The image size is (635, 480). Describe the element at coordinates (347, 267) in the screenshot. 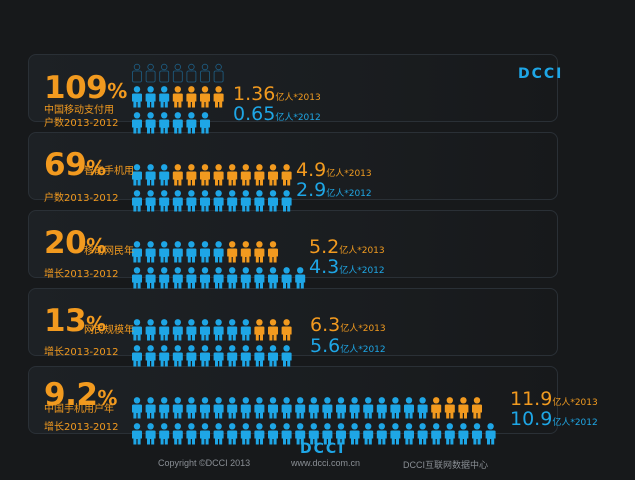

I see `value-2012: 4.3亿人*2012` at that location.